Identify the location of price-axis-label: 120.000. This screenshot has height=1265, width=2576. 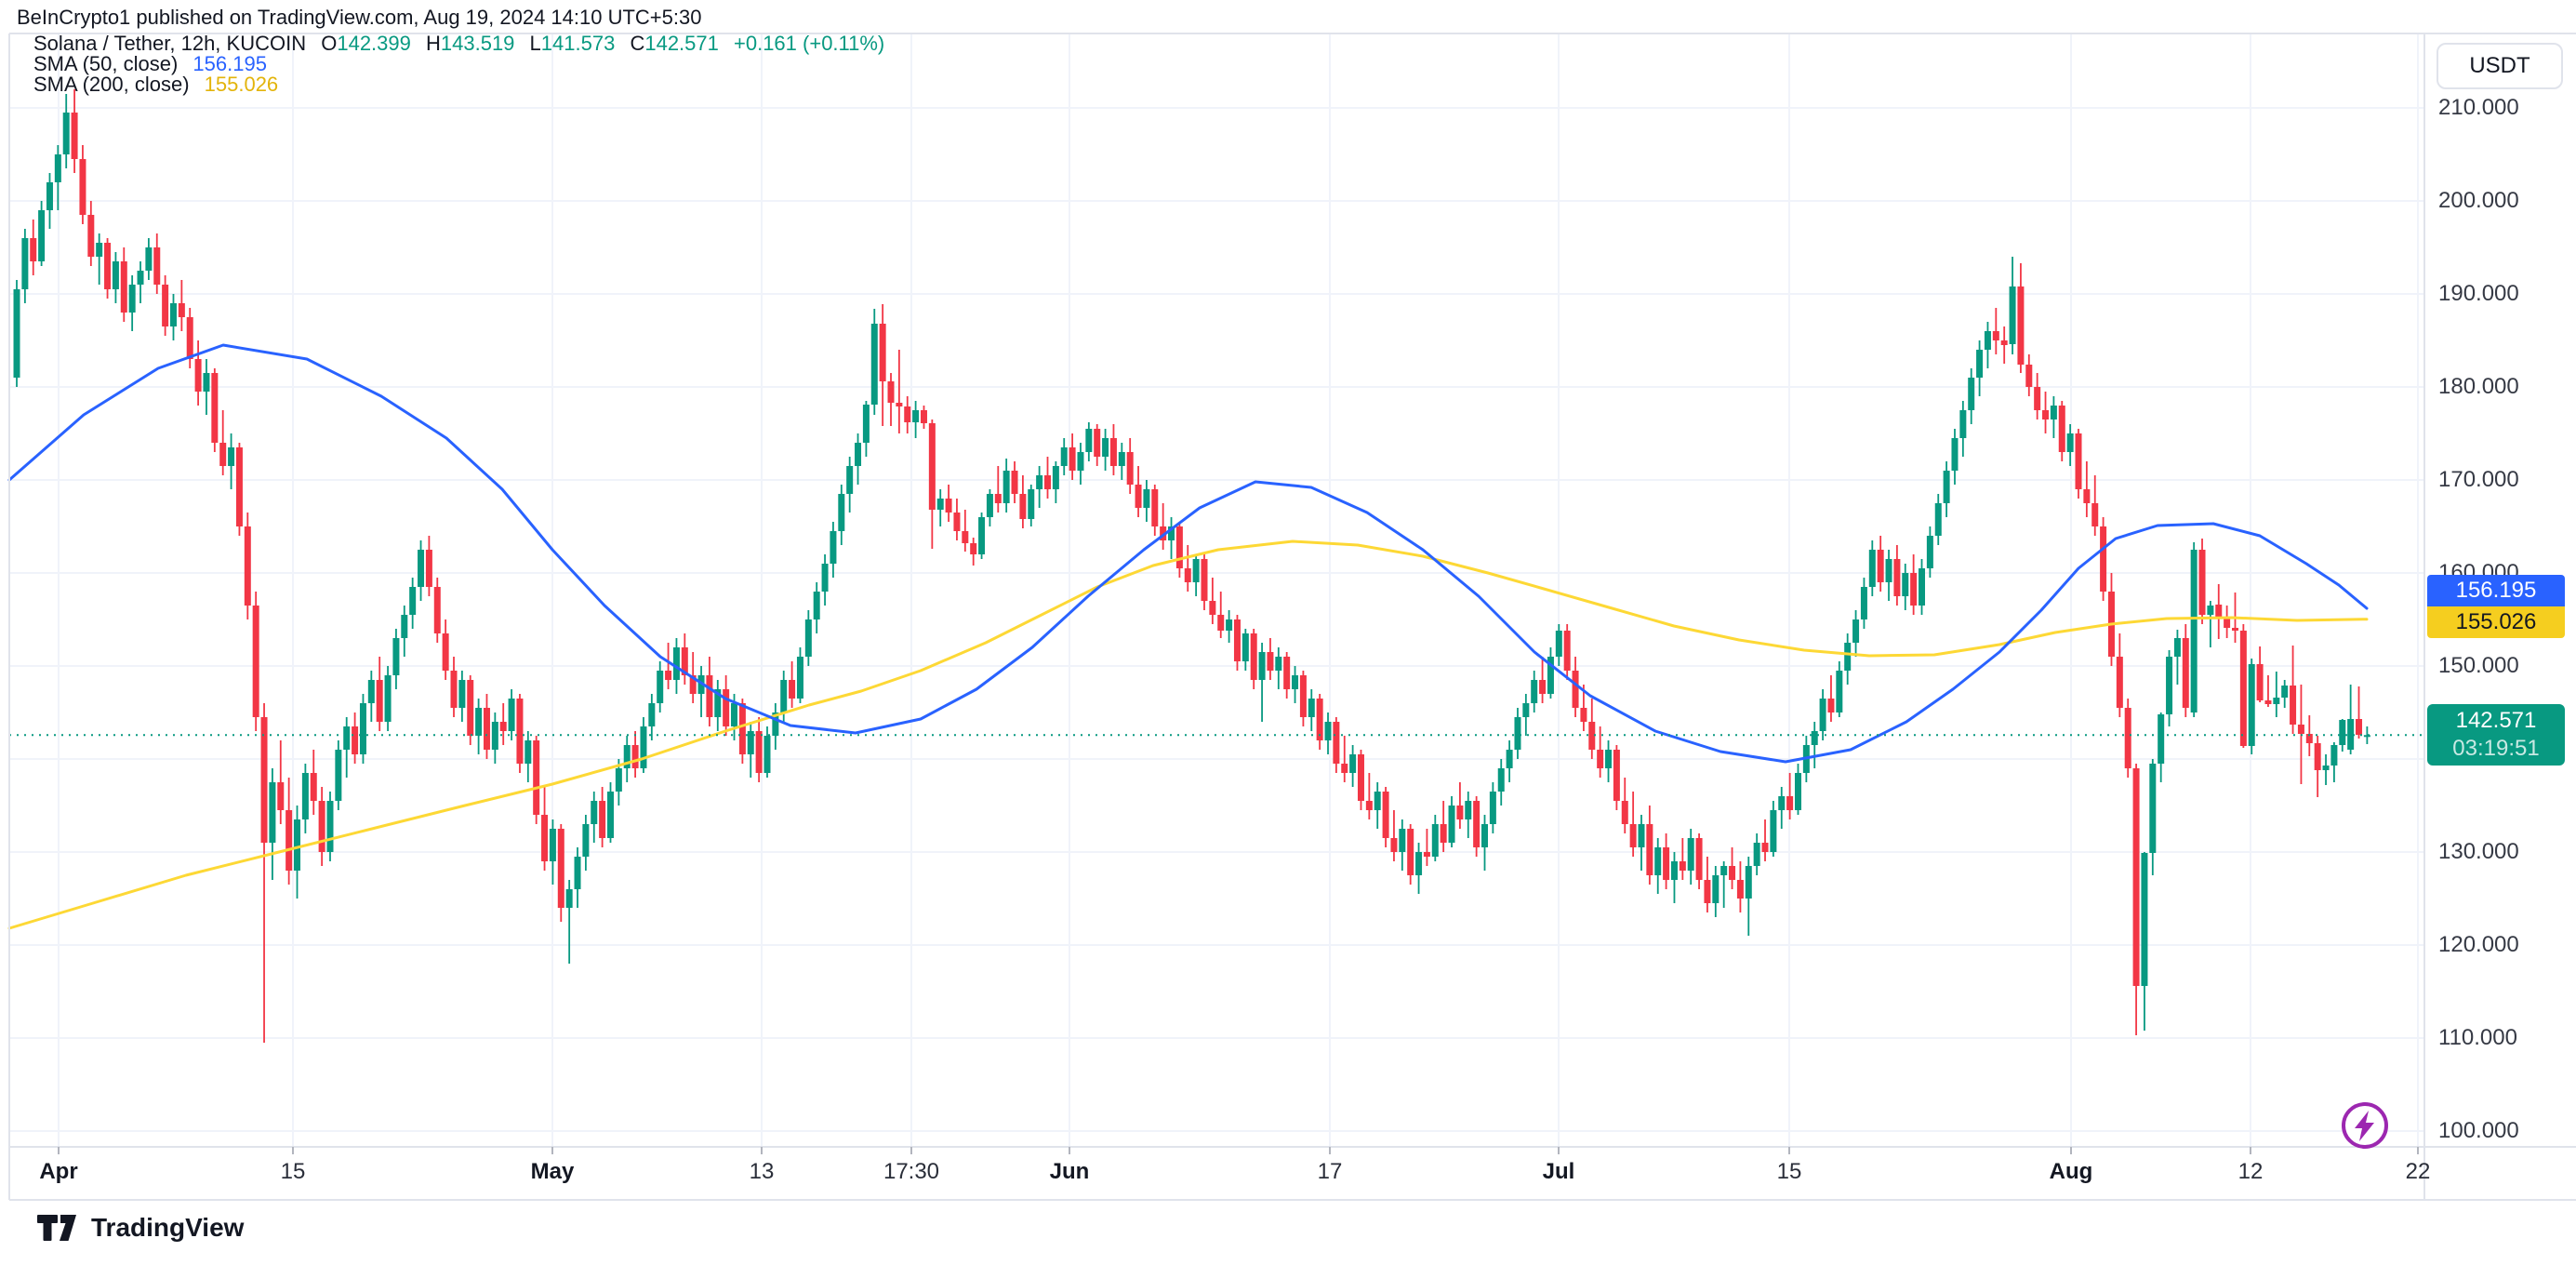
(2478, 945).